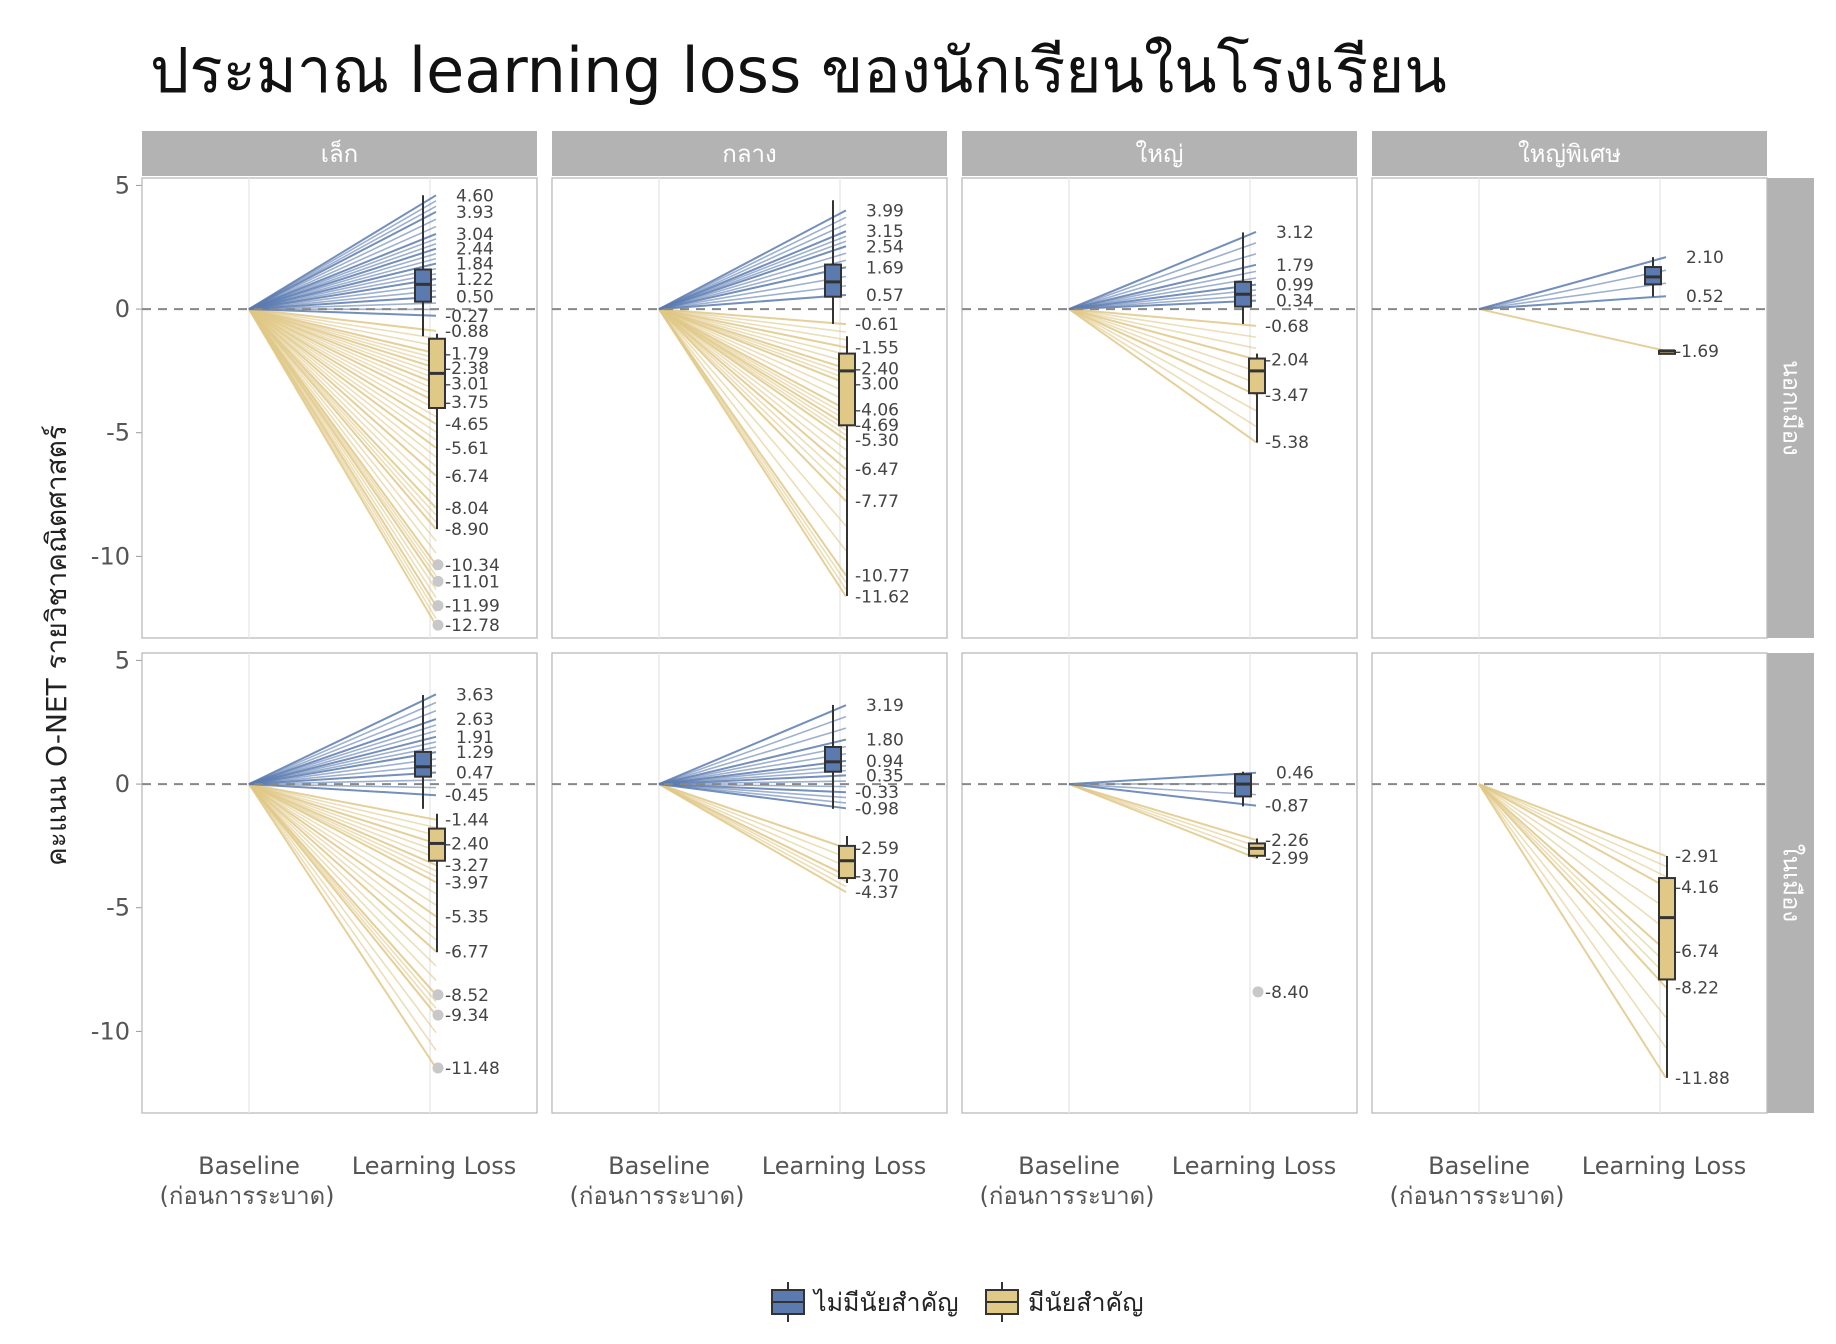 The image size is (1836, 1344). Describe the element at coordinates (1287, 841) in the screenshot. I see `value-label: -2.26` at that location.